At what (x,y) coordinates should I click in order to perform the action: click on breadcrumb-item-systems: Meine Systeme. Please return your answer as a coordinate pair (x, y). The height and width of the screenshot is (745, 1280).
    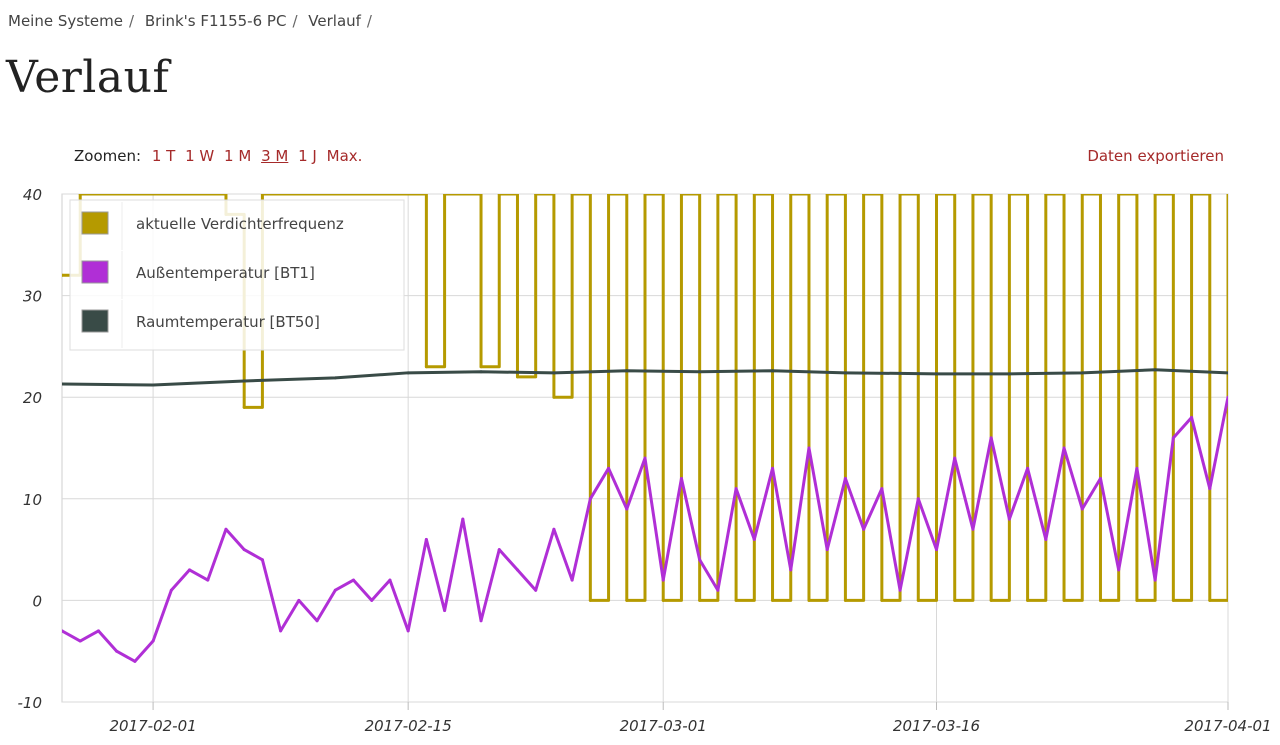
    Looking at the image, I should click on (66, 21).